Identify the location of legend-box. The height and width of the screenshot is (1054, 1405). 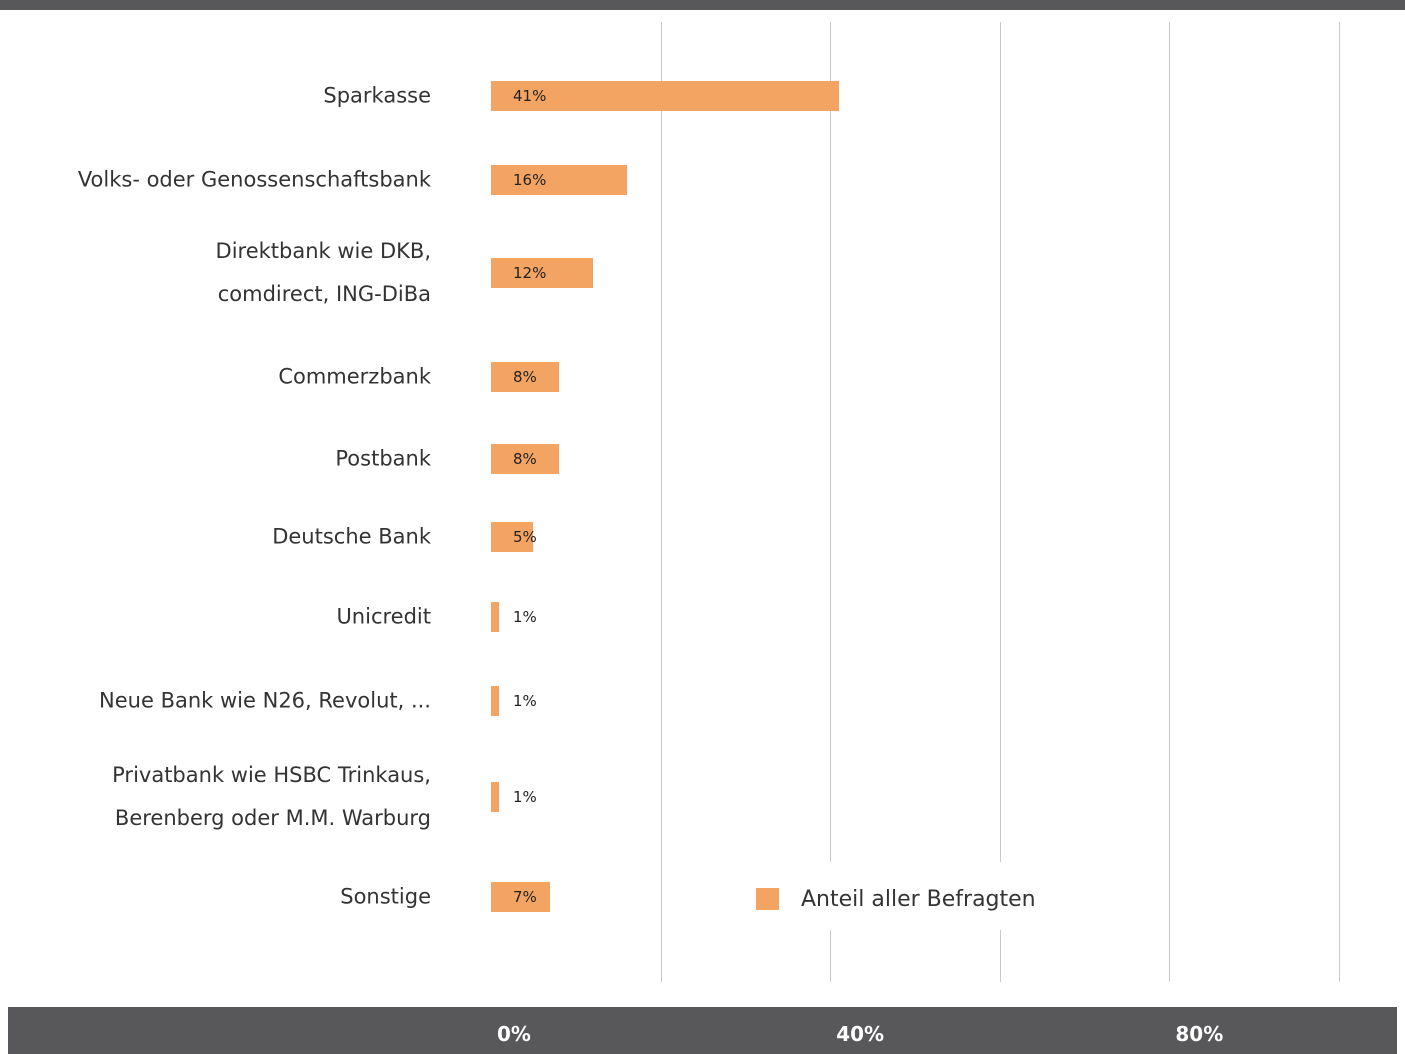
(905, 896).